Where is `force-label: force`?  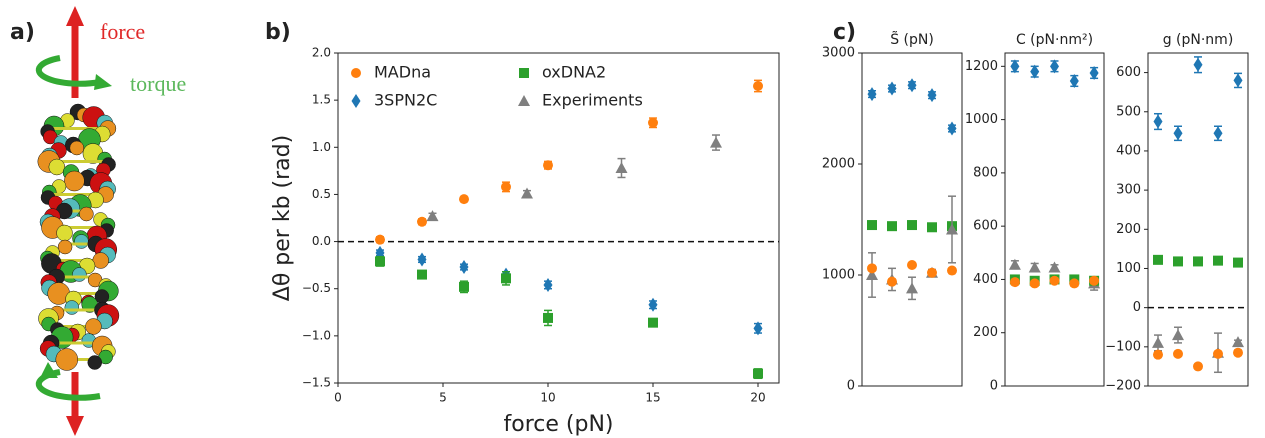 force-label: force is located at coordinates (122, 31).